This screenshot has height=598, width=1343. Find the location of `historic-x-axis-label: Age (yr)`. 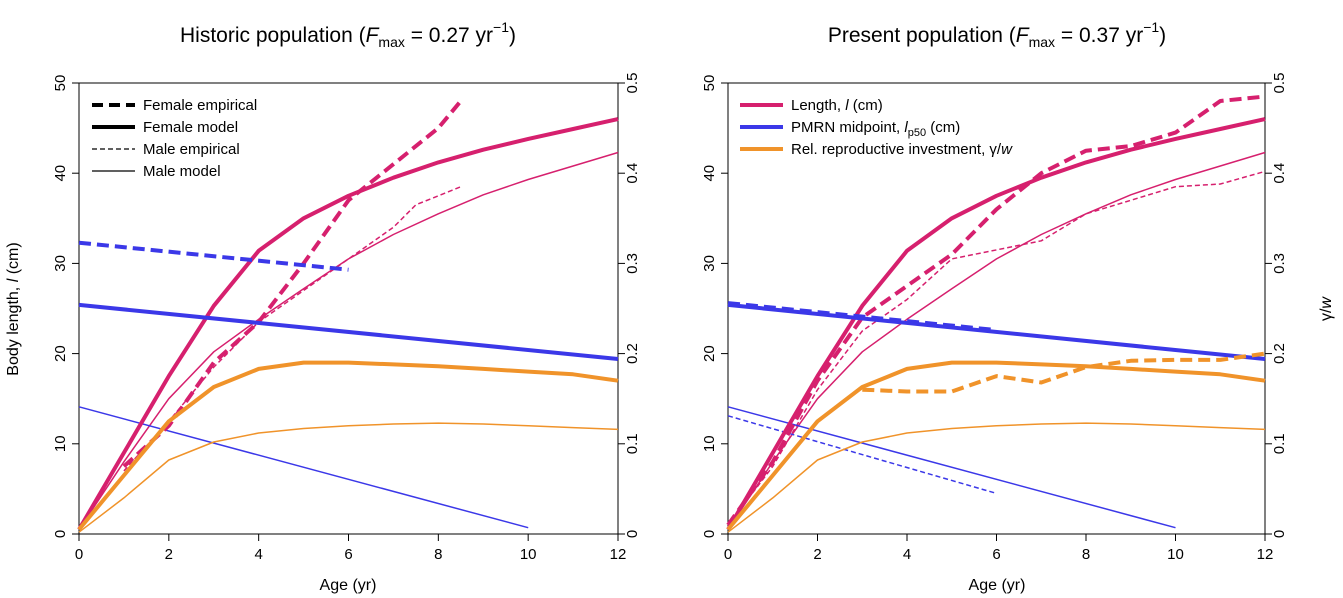

historic-x-axis-label: Age (yr) is located at coordinates (348, 585).